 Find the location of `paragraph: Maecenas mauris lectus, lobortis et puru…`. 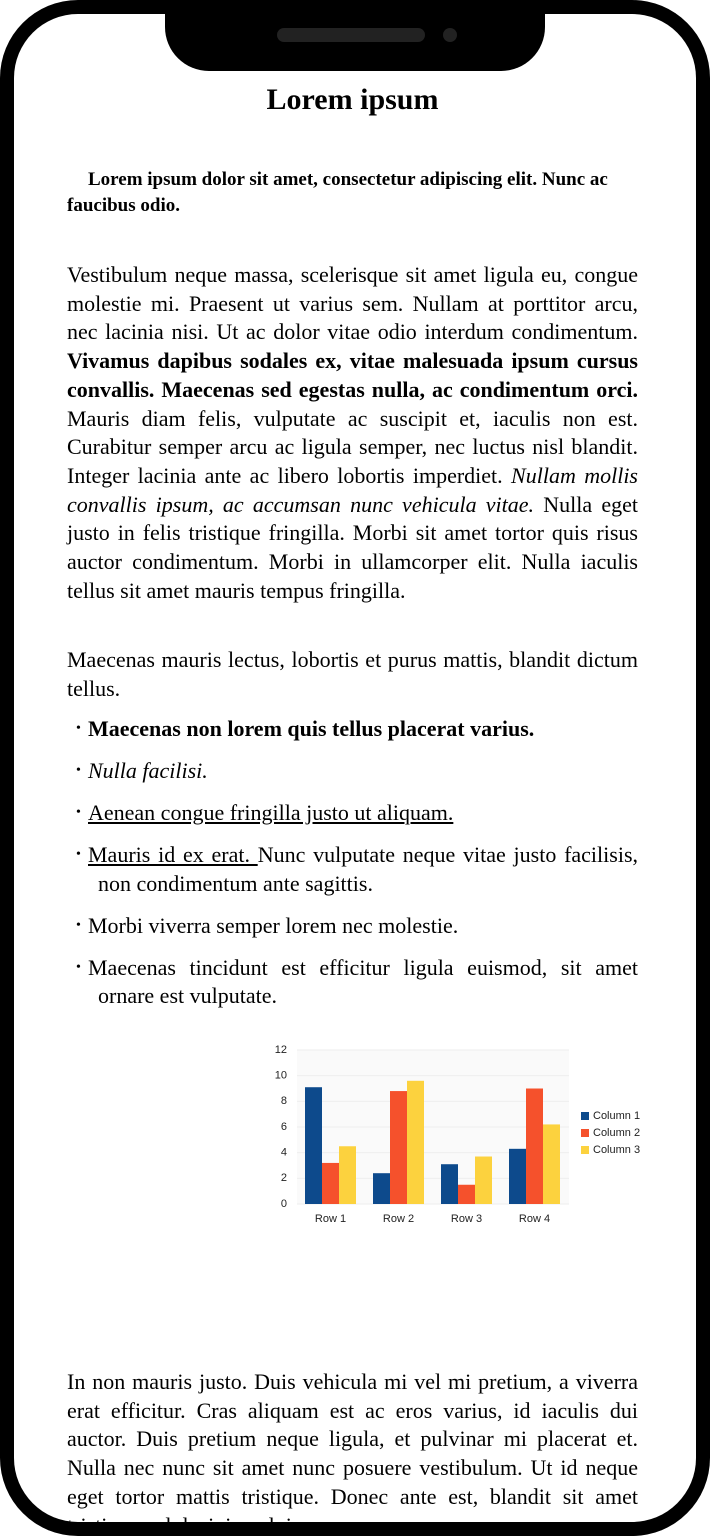

paragraph: Maecenas mauris lectus, lobortis et puru… is located at coordinates (352, 674).